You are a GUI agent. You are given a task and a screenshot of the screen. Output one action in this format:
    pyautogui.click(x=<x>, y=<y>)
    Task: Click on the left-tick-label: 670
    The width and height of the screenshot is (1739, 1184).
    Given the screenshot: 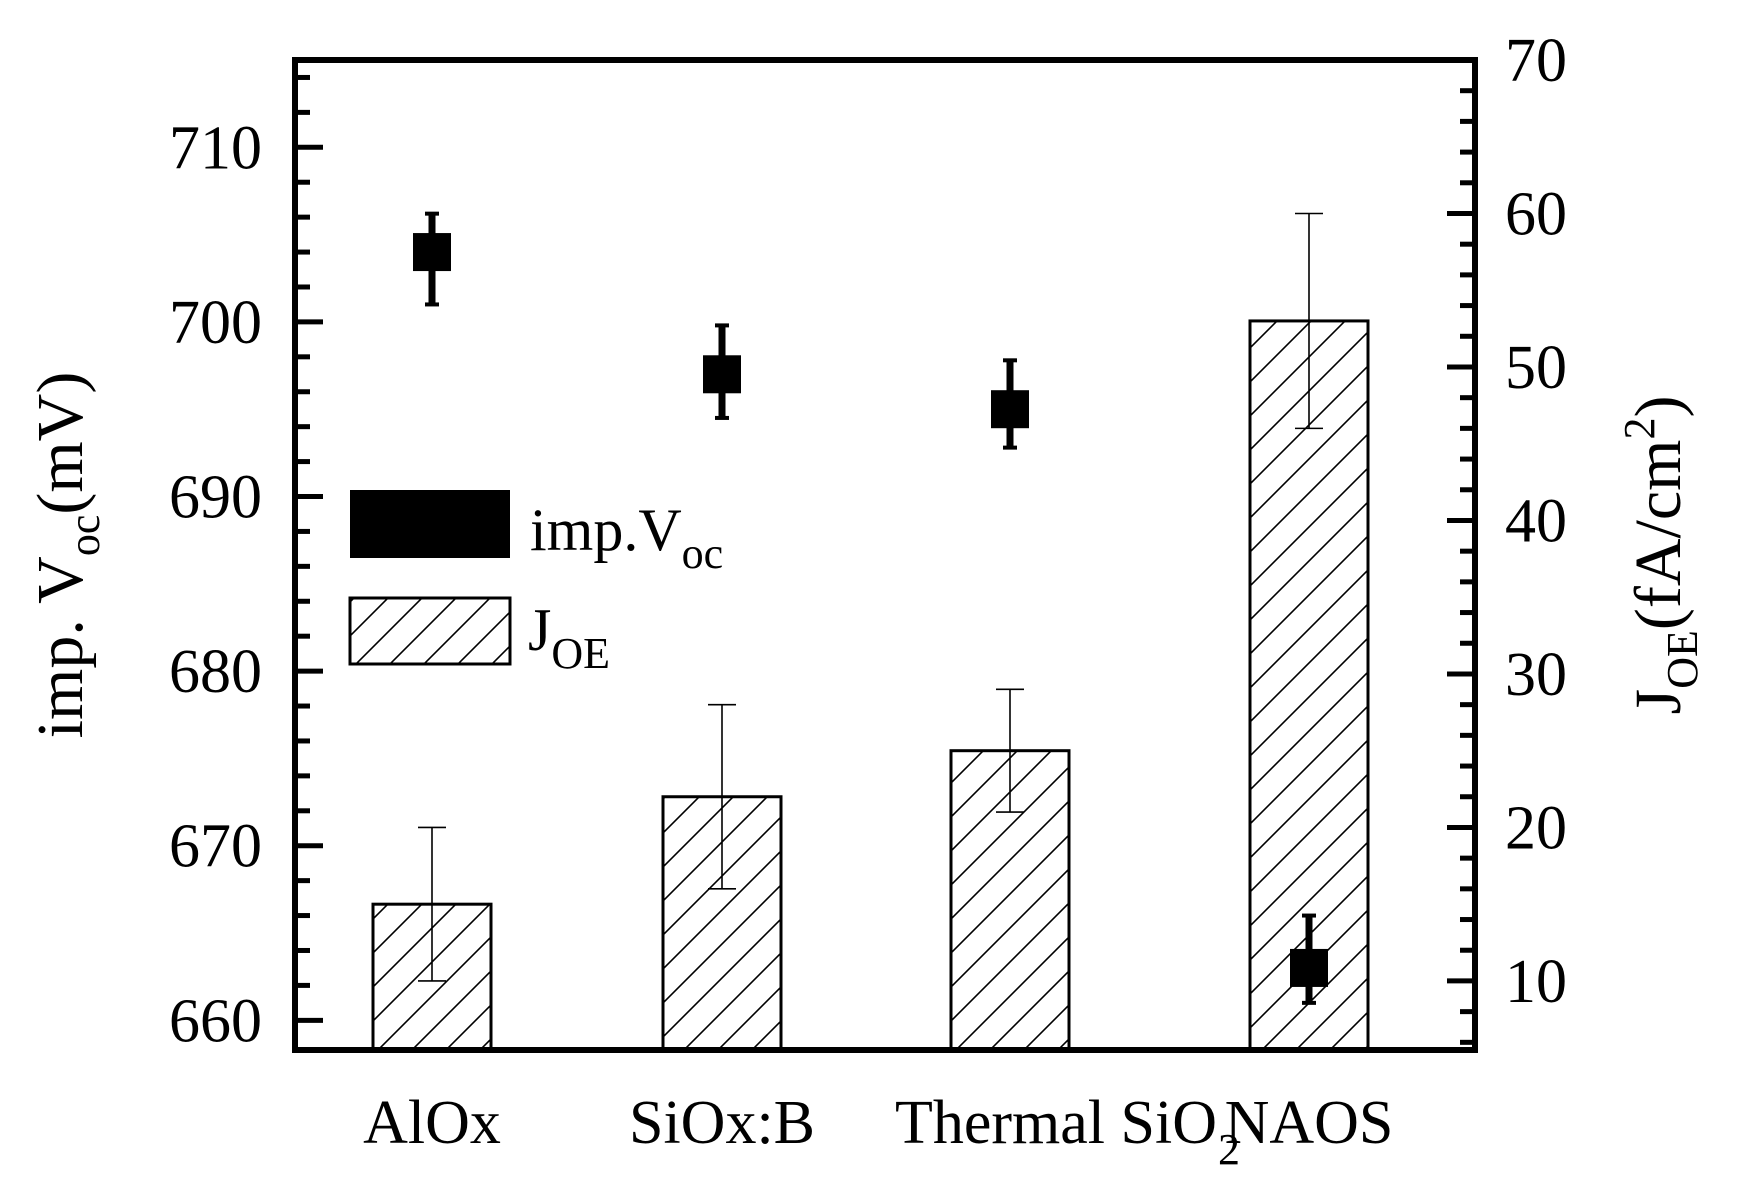 What is the action you would take?
    pyautogui.click(x=215, y=847)
    